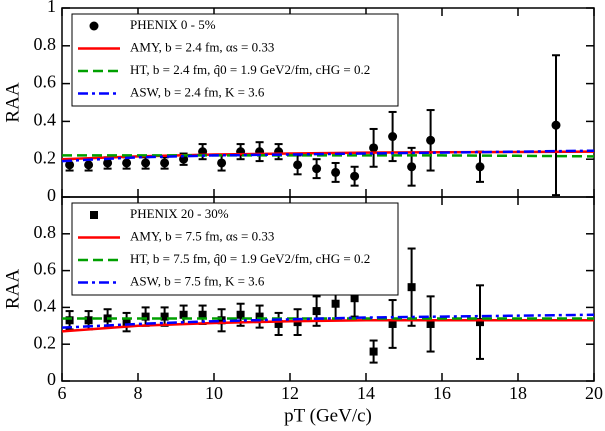 The image size is (605, 431). I want to click on x-tick-label: 18, so click(518, 393).